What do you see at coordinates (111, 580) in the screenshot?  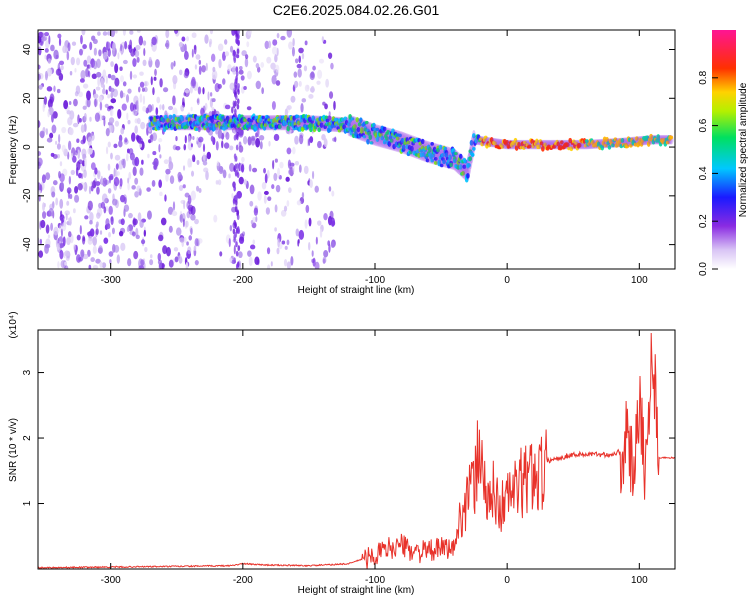 I see `snr-x-tick-label: -300` at bounding box center [111, 580].